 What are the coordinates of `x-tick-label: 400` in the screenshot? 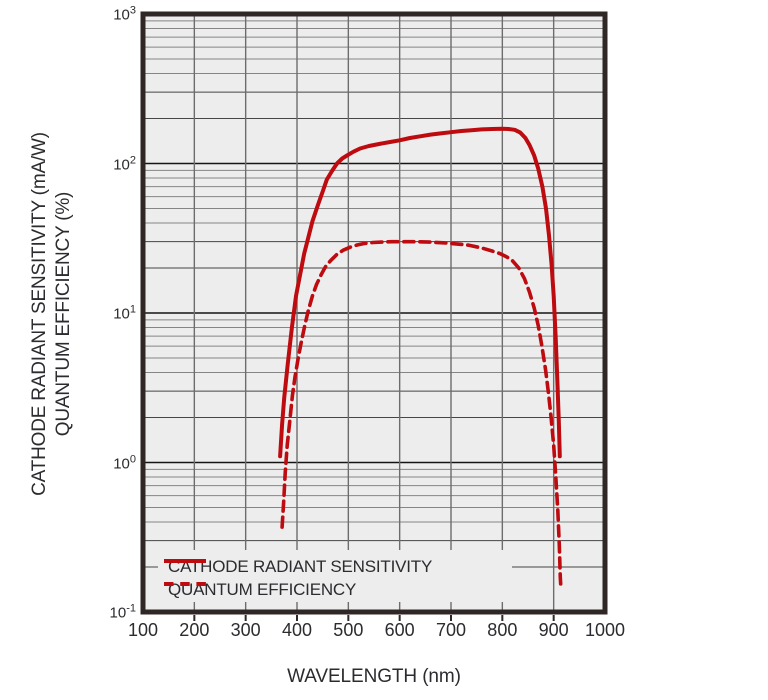 It's located at (297, 630).